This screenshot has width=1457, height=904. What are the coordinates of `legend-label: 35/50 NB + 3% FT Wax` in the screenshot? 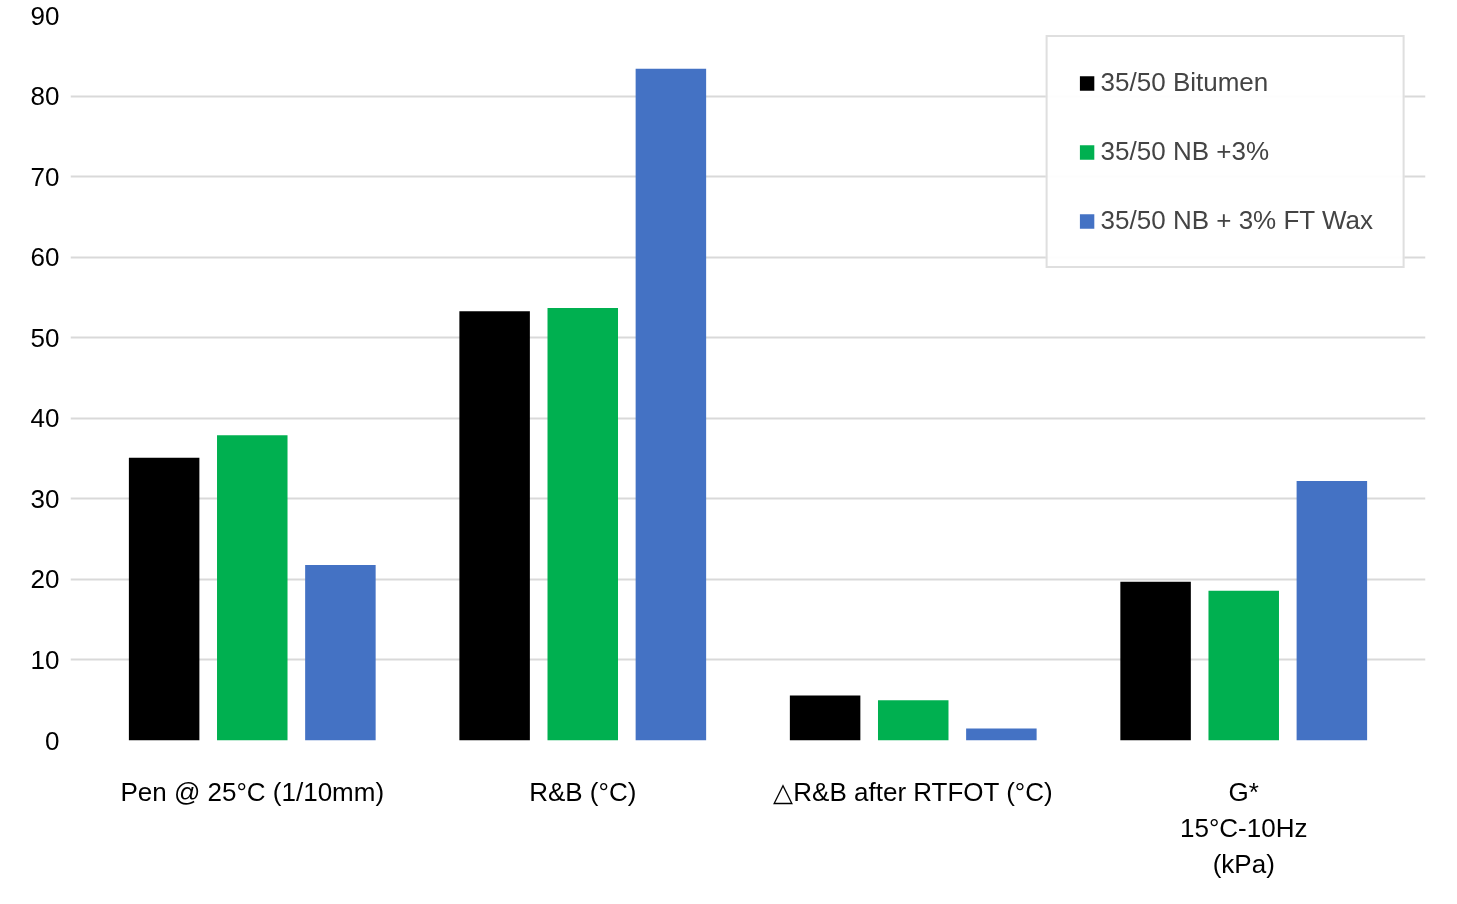 It's located at (1236, 220).